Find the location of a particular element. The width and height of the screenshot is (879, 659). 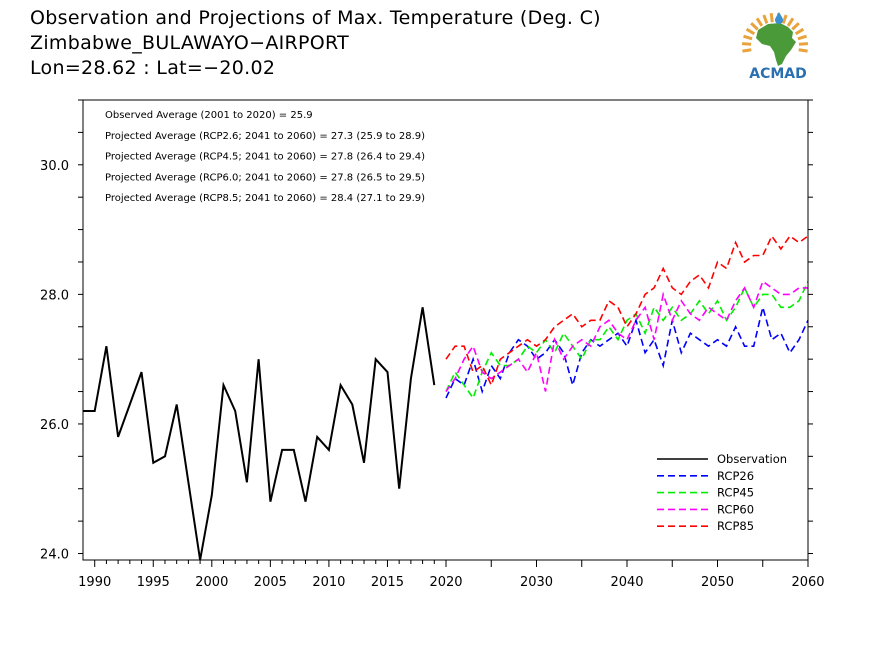

water-drop-icon is located at coordinates (779, 18).